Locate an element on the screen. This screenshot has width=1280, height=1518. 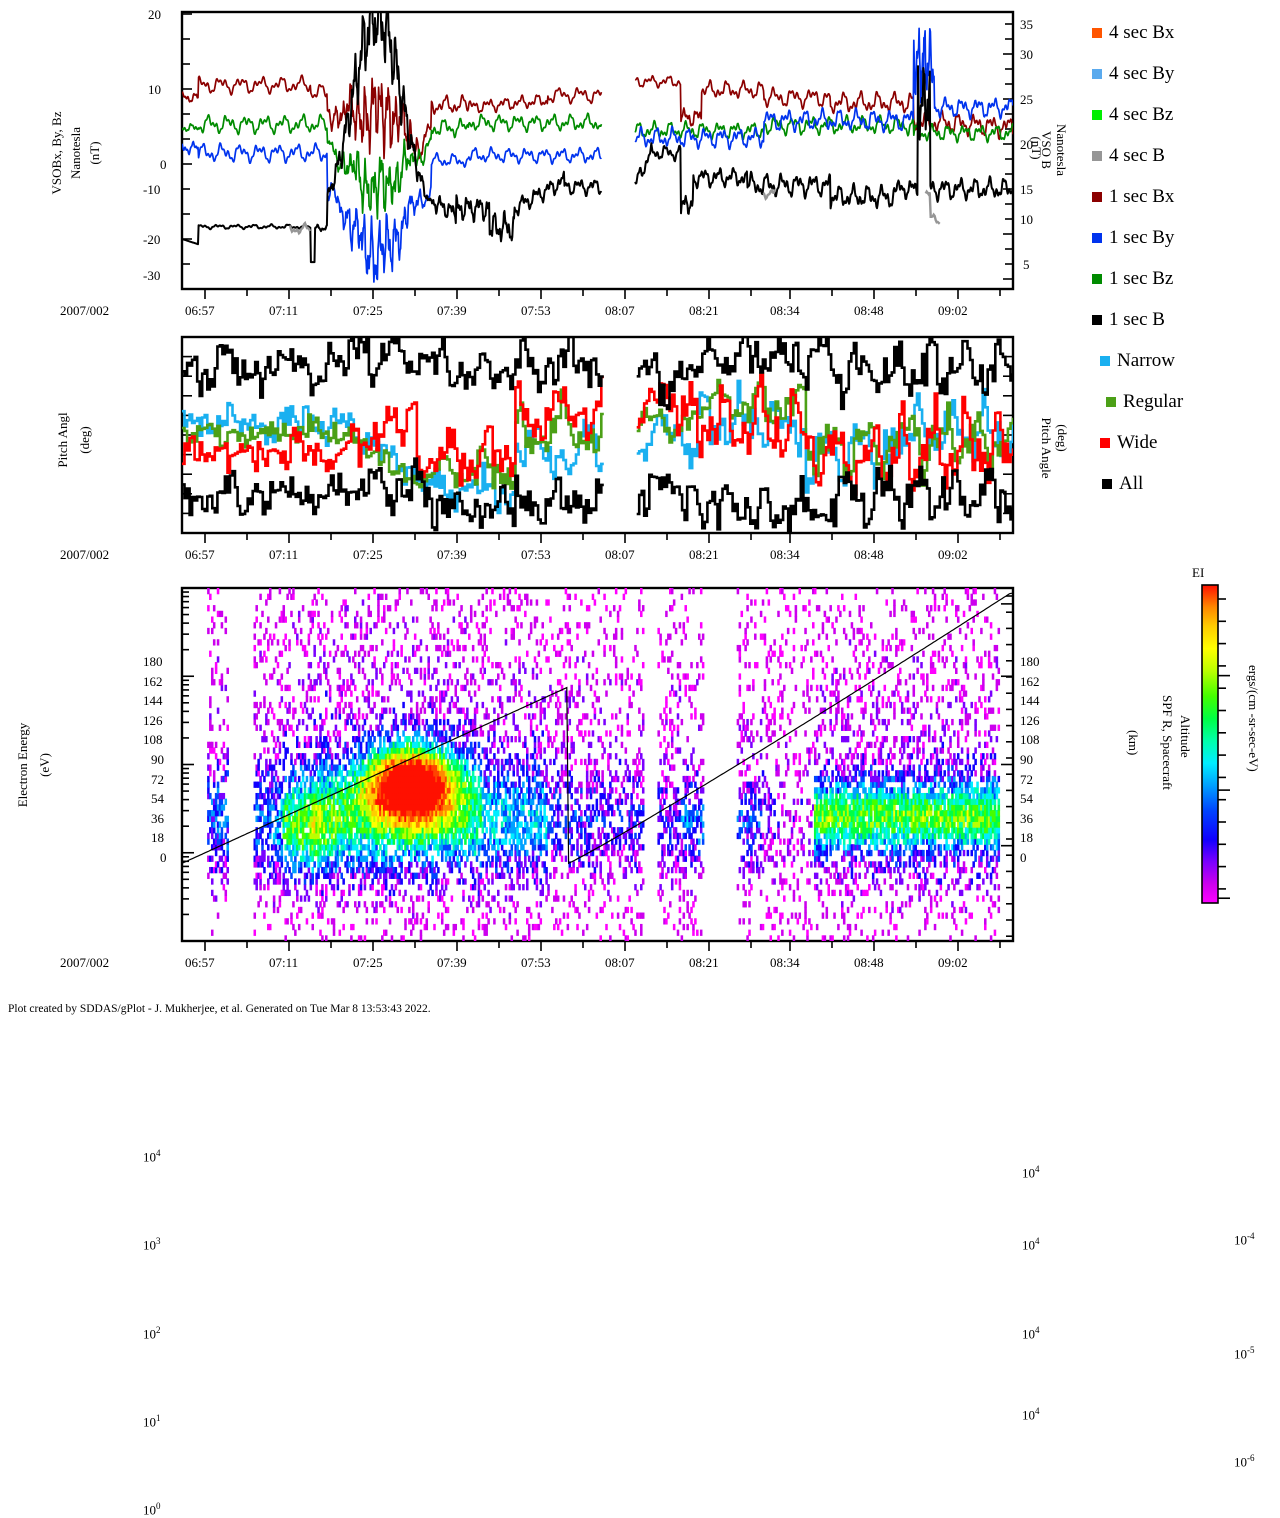
panel2-xtick-2: 07:25 is located at coordinates (368, 555).